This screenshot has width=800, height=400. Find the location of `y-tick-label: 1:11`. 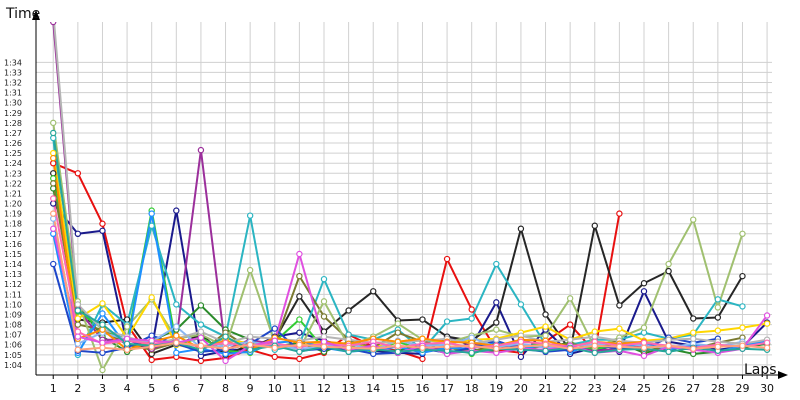

y-tick-label: 1:11 is located at coordinates (13, 294).